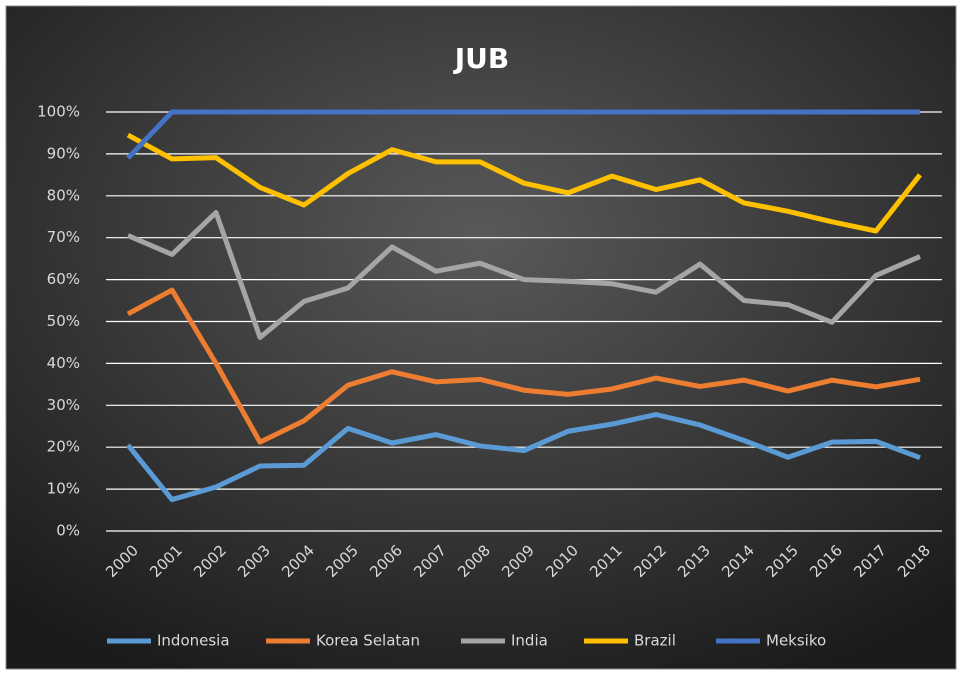 This screenshot has width=964, height=677. I want to click on chart-title: JUB, so click(481, 58).